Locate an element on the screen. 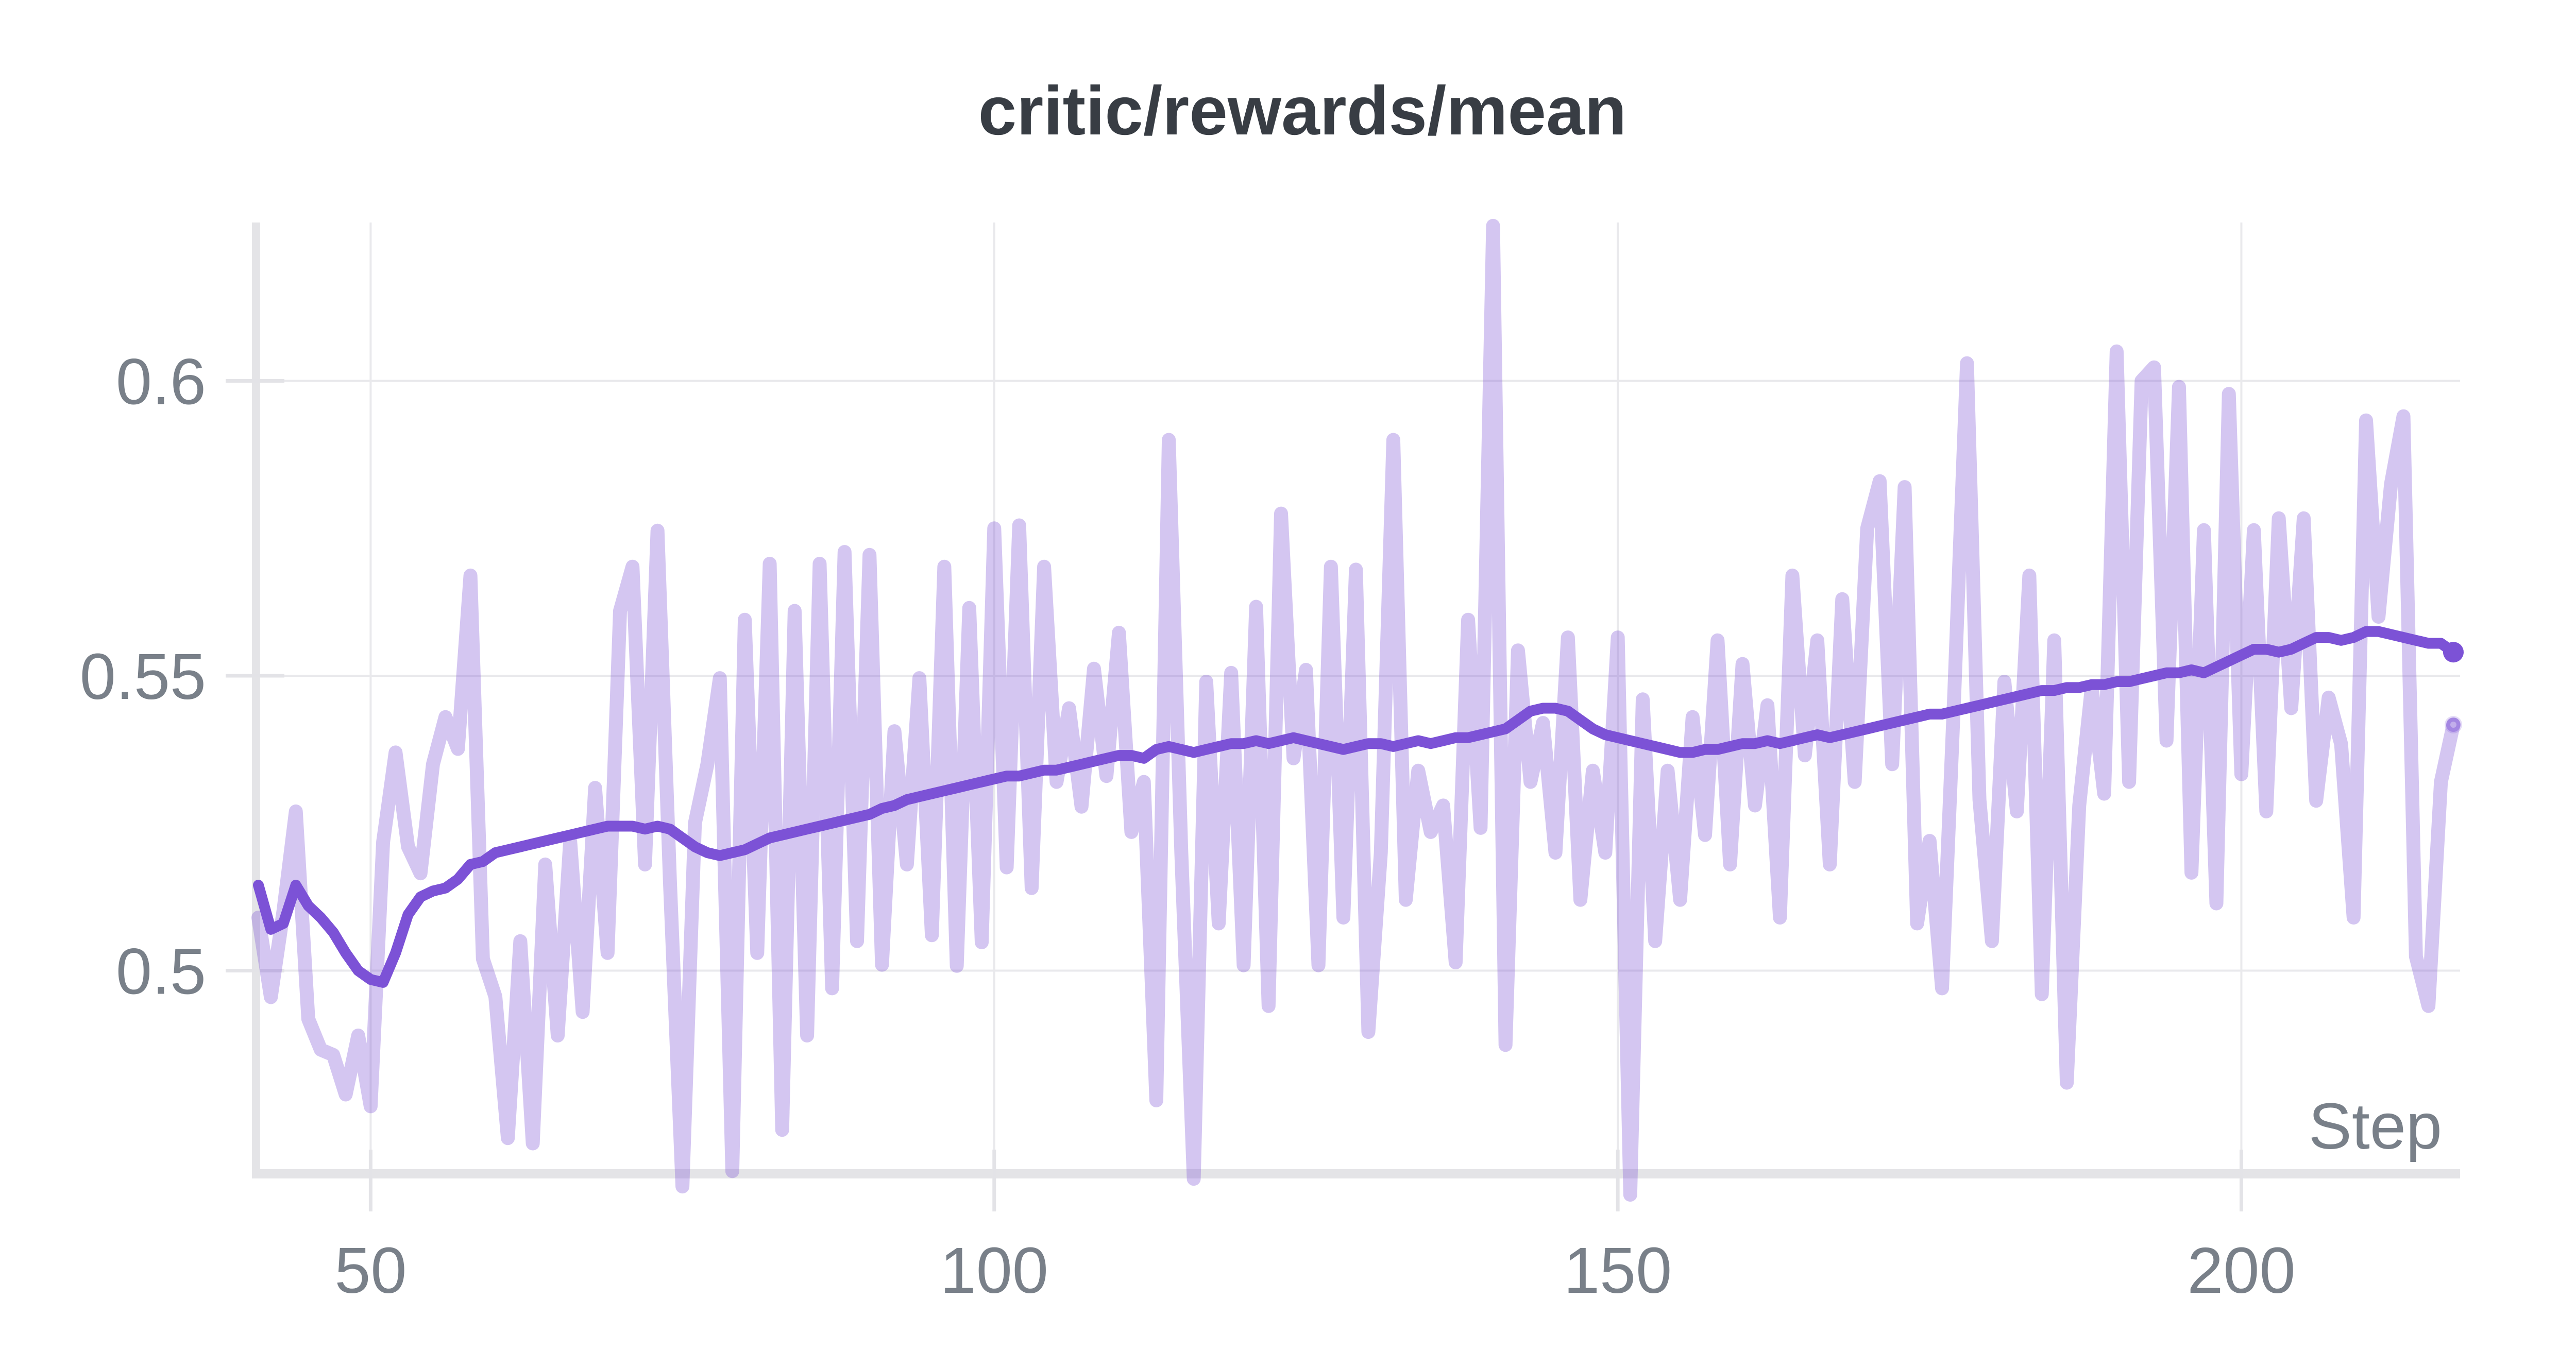 This screenshot has height=1368, width=2576. y-tick-label: 0.5 is located at coordinates (161, 971).